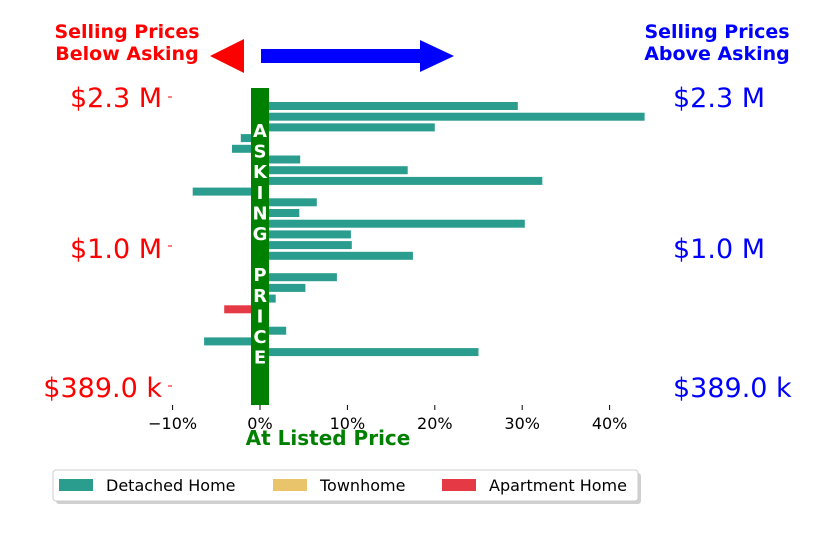  What do you see at coordinates (290, 485) in the screenshot?
I see `legend-swatch-townhome` at bounding box center [290, 485].